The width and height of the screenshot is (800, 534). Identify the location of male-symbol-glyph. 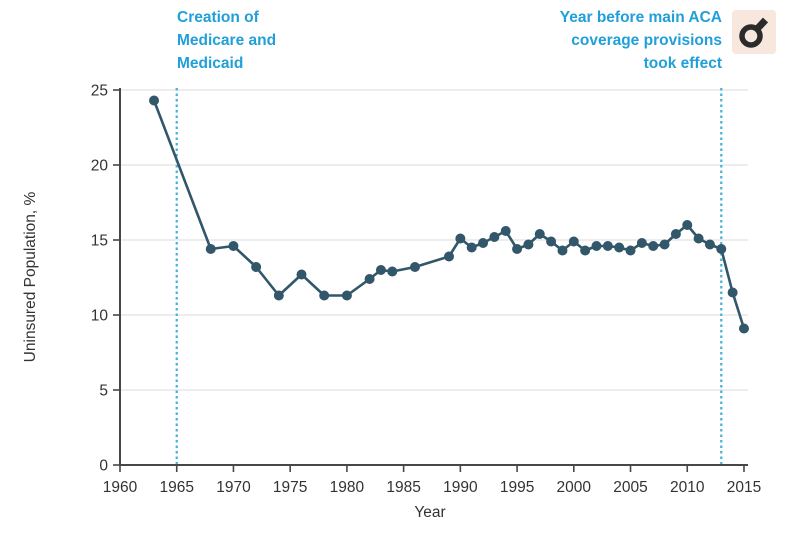
(754, 32).